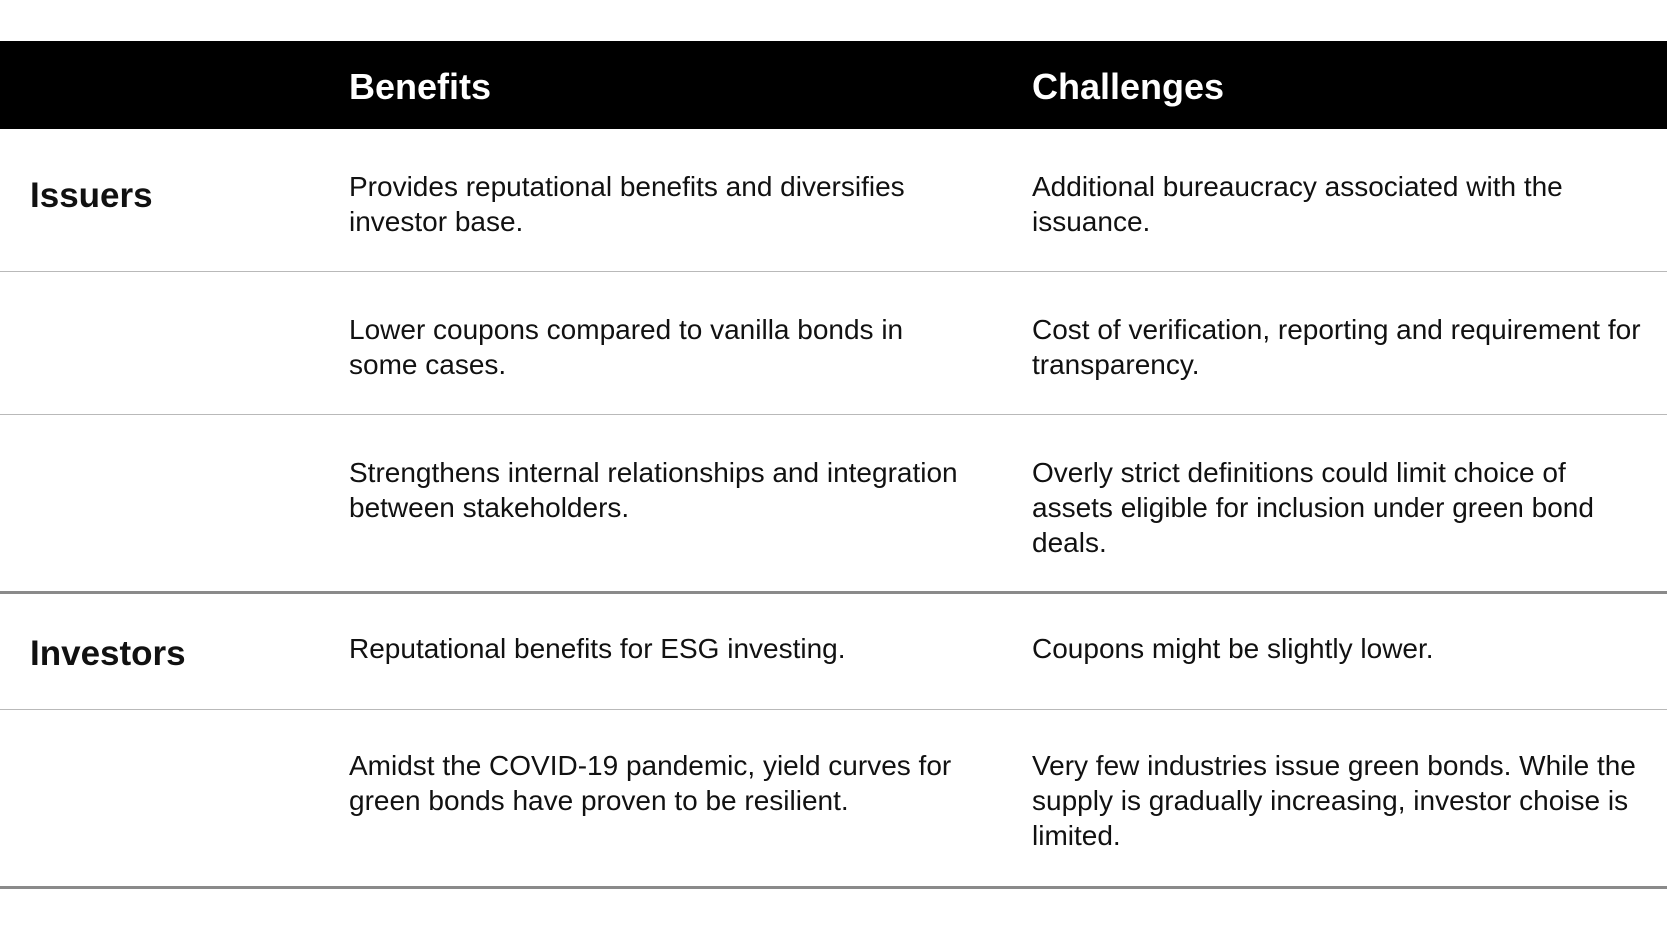  Describe the element at coordinates (108, 653) in the screenshot. I see `investors-row-label: Investors` at that location.